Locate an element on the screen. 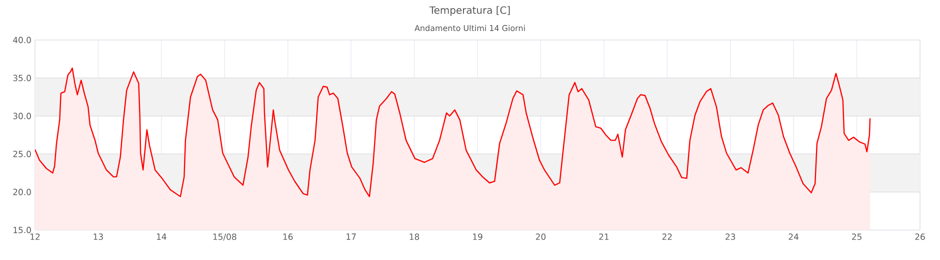  x-tick-label: 18 is located at coordinates (415, 237).